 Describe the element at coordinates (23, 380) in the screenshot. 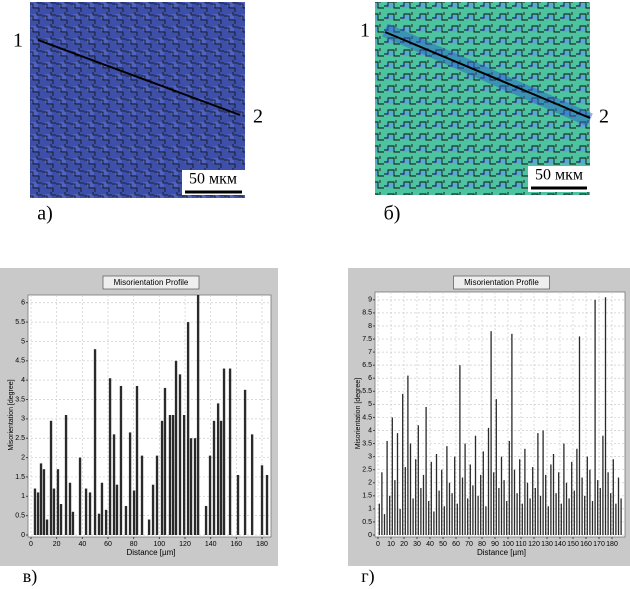

I see `y-tick-label: 4` at that location.